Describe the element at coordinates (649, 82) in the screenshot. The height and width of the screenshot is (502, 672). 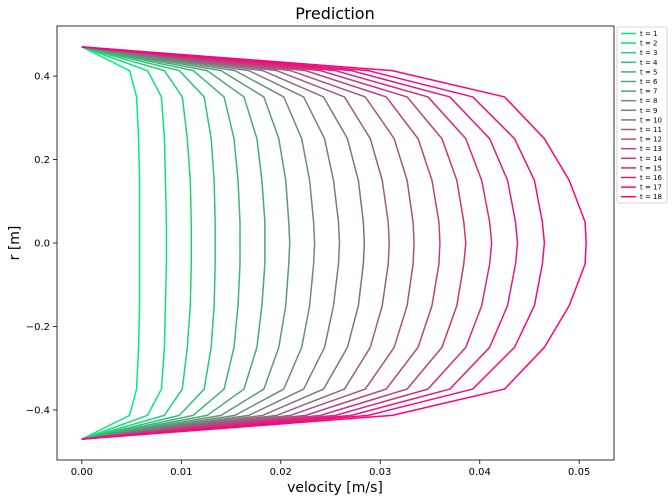
I see `legend-label: t = 6` at that location.